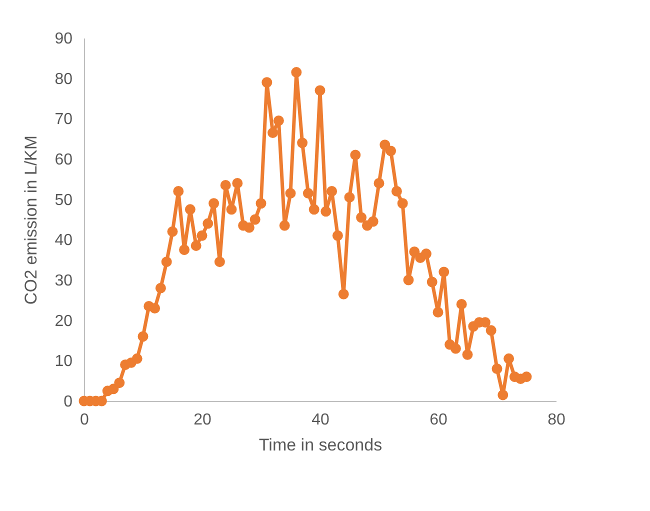  I want to click on x-axis-title: Time in seconds, so click(320, 445).